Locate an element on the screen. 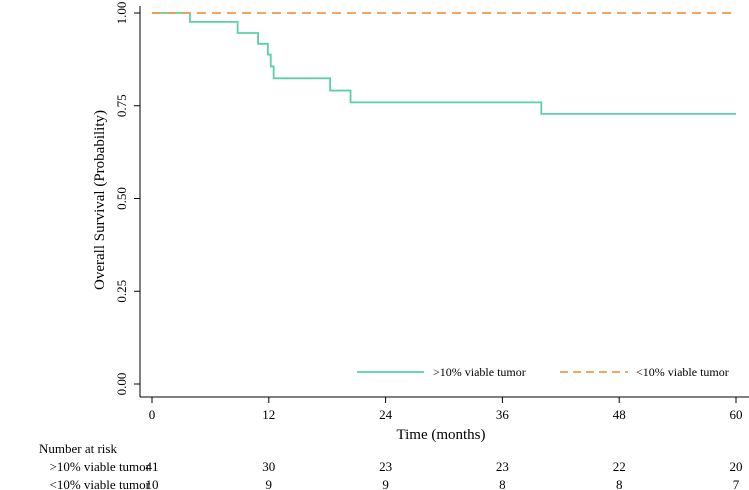  x-tick-label: 48 is located at coordinates (619, 414).